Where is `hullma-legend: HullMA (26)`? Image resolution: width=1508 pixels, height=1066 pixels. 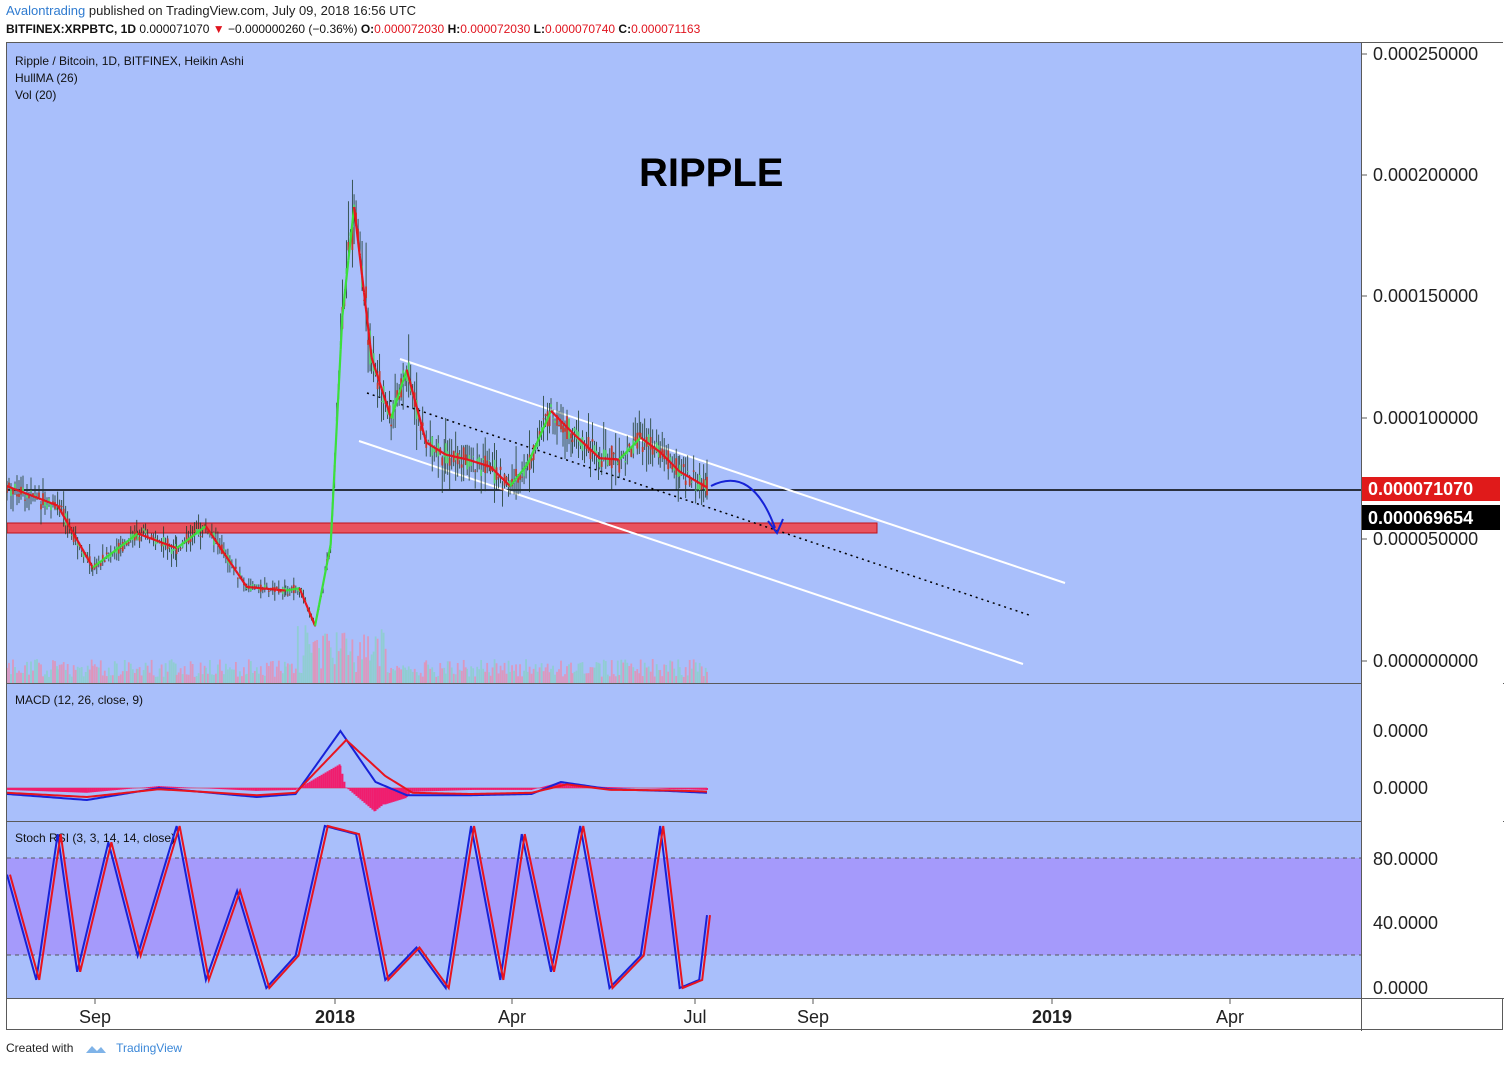 hullma-legend: HullMA (26) is located at coordinates (46, 78).